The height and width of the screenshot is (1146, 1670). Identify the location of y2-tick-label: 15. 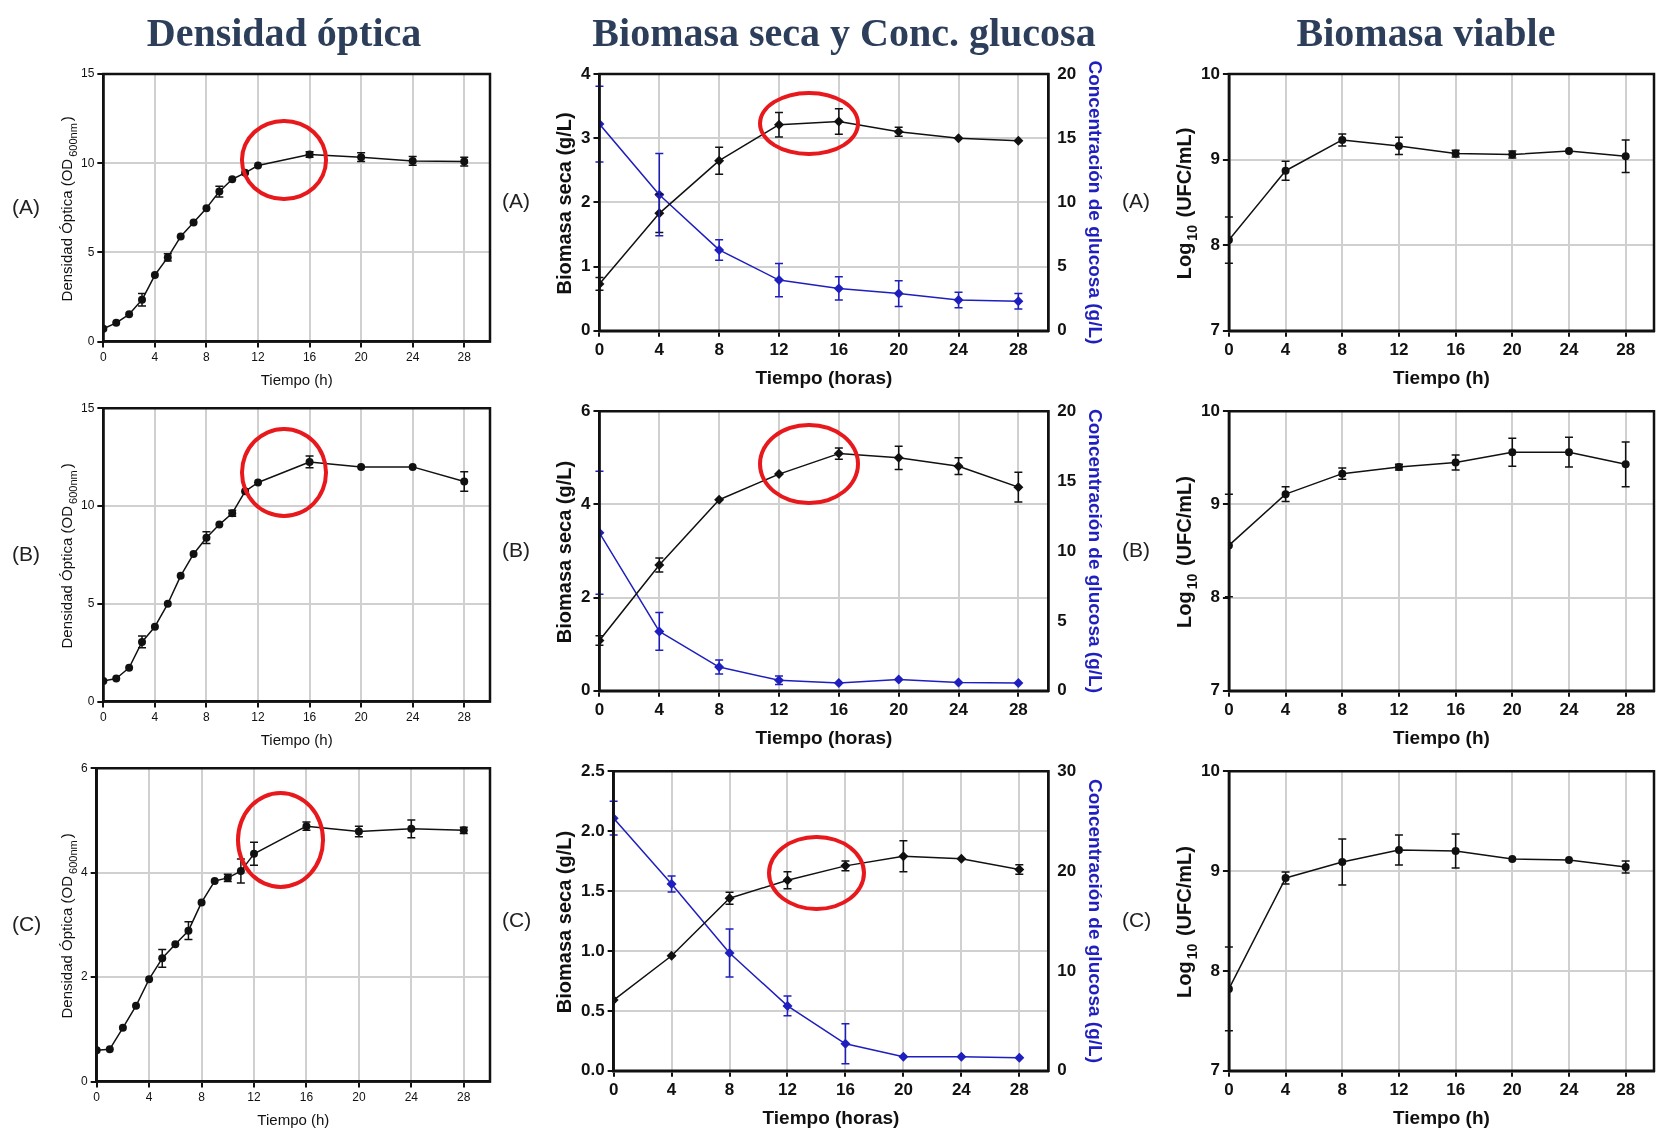
(1067, 480).